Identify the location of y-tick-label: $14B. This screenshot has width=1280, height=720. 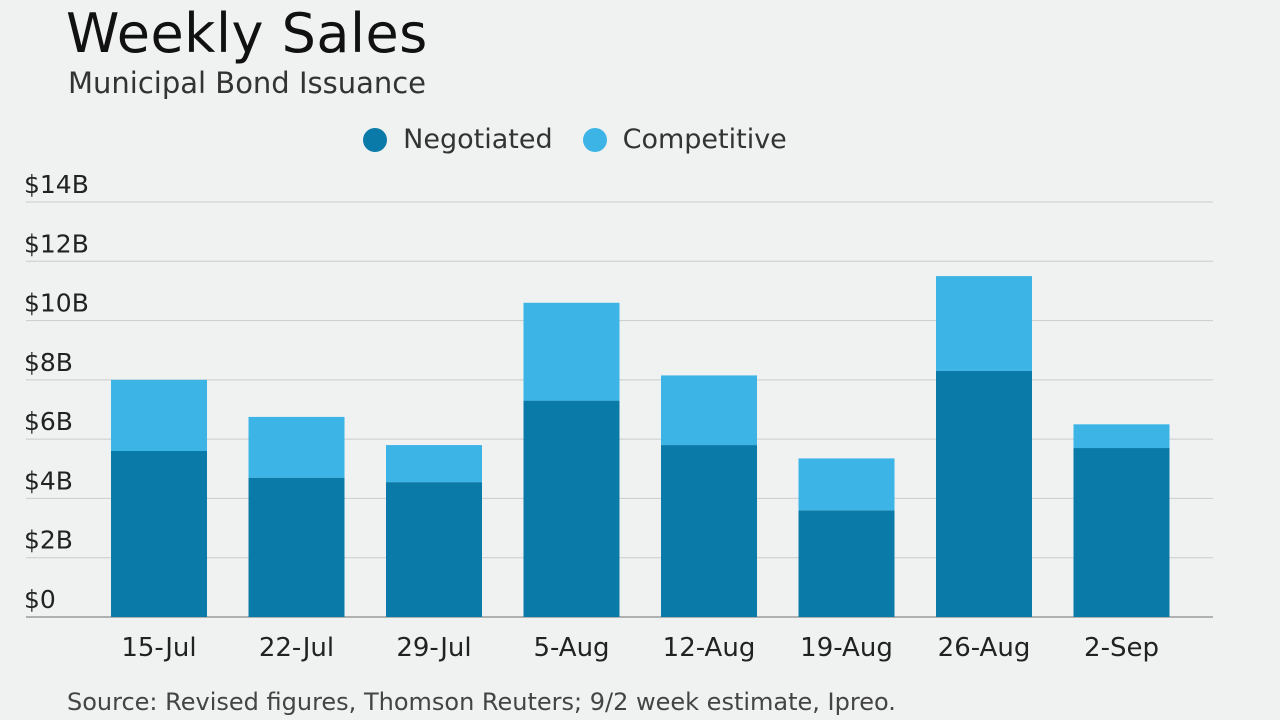
(56, 184).